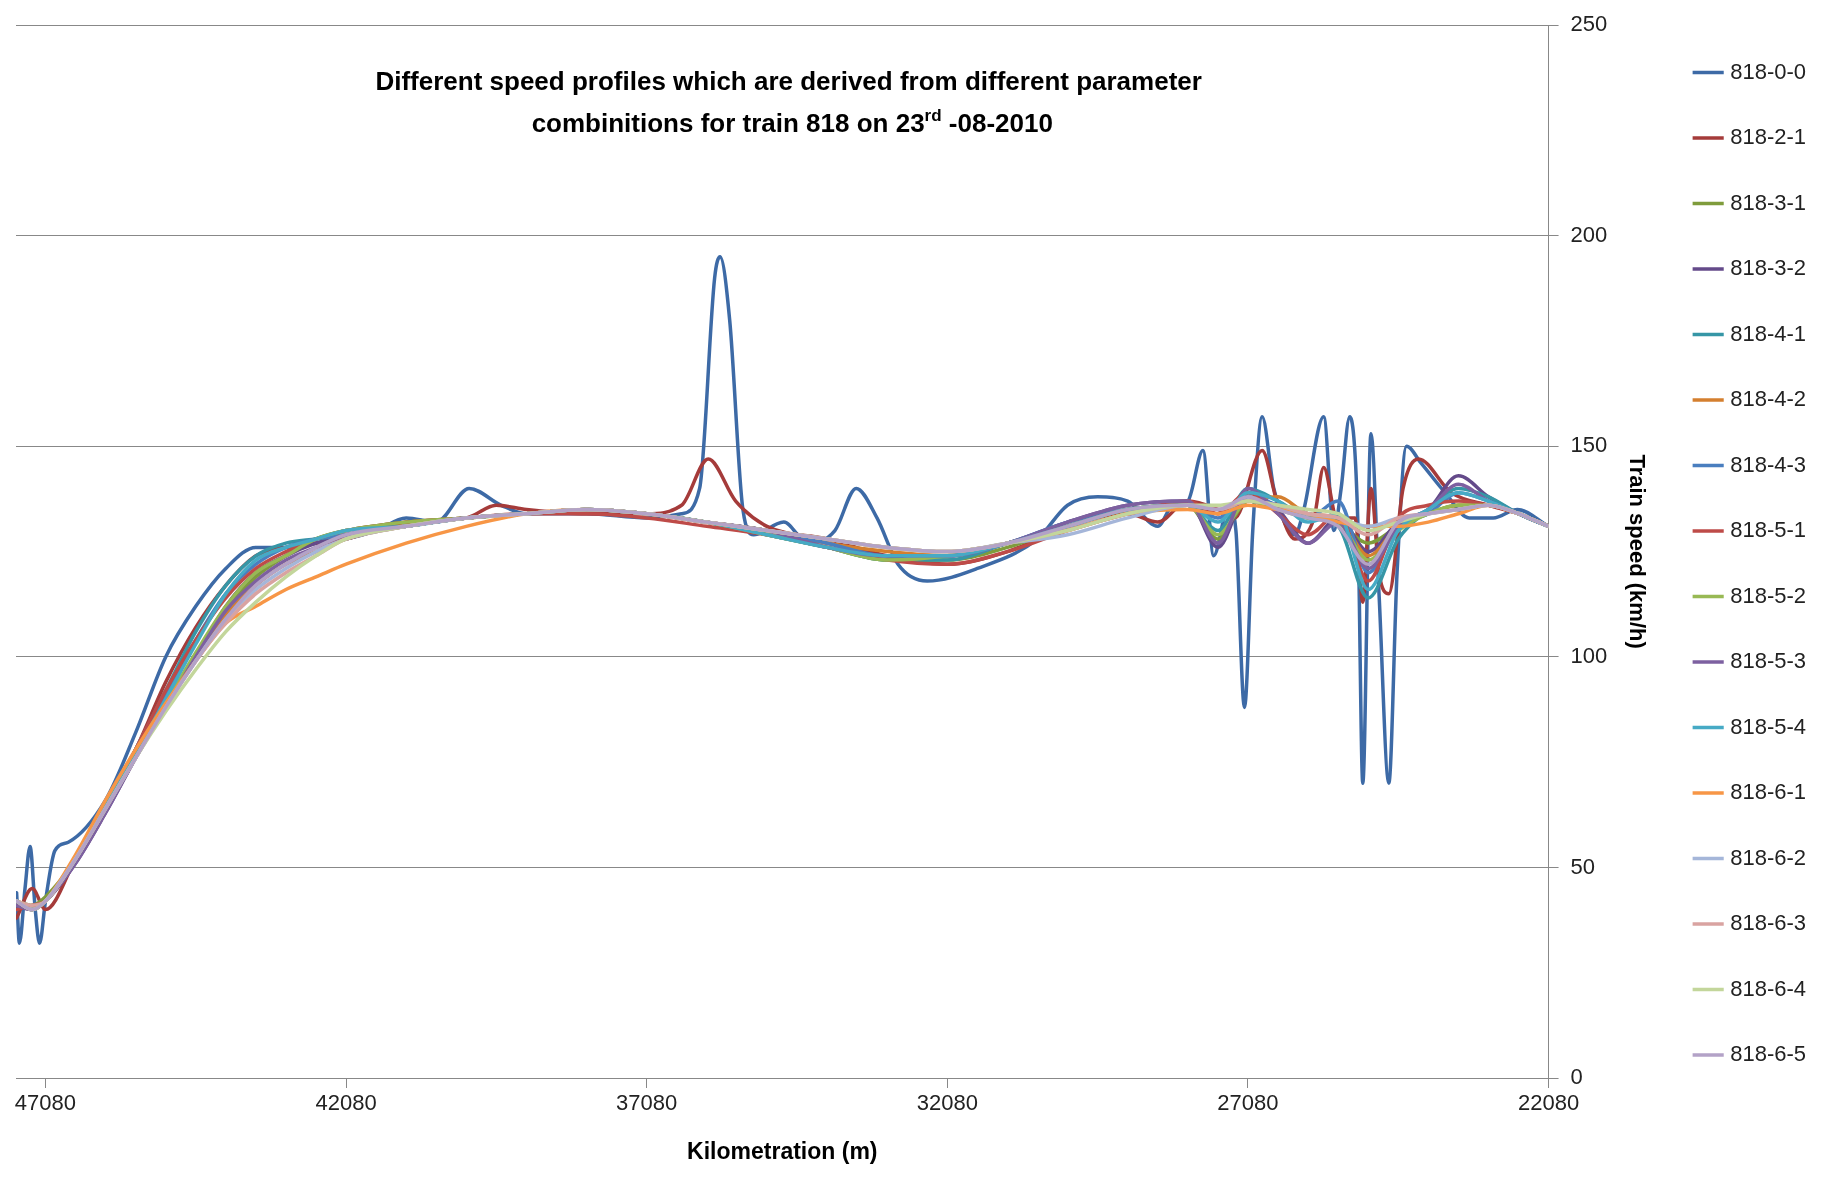  I want to click on legend-label: 818-6-4, so click(1768, 988).